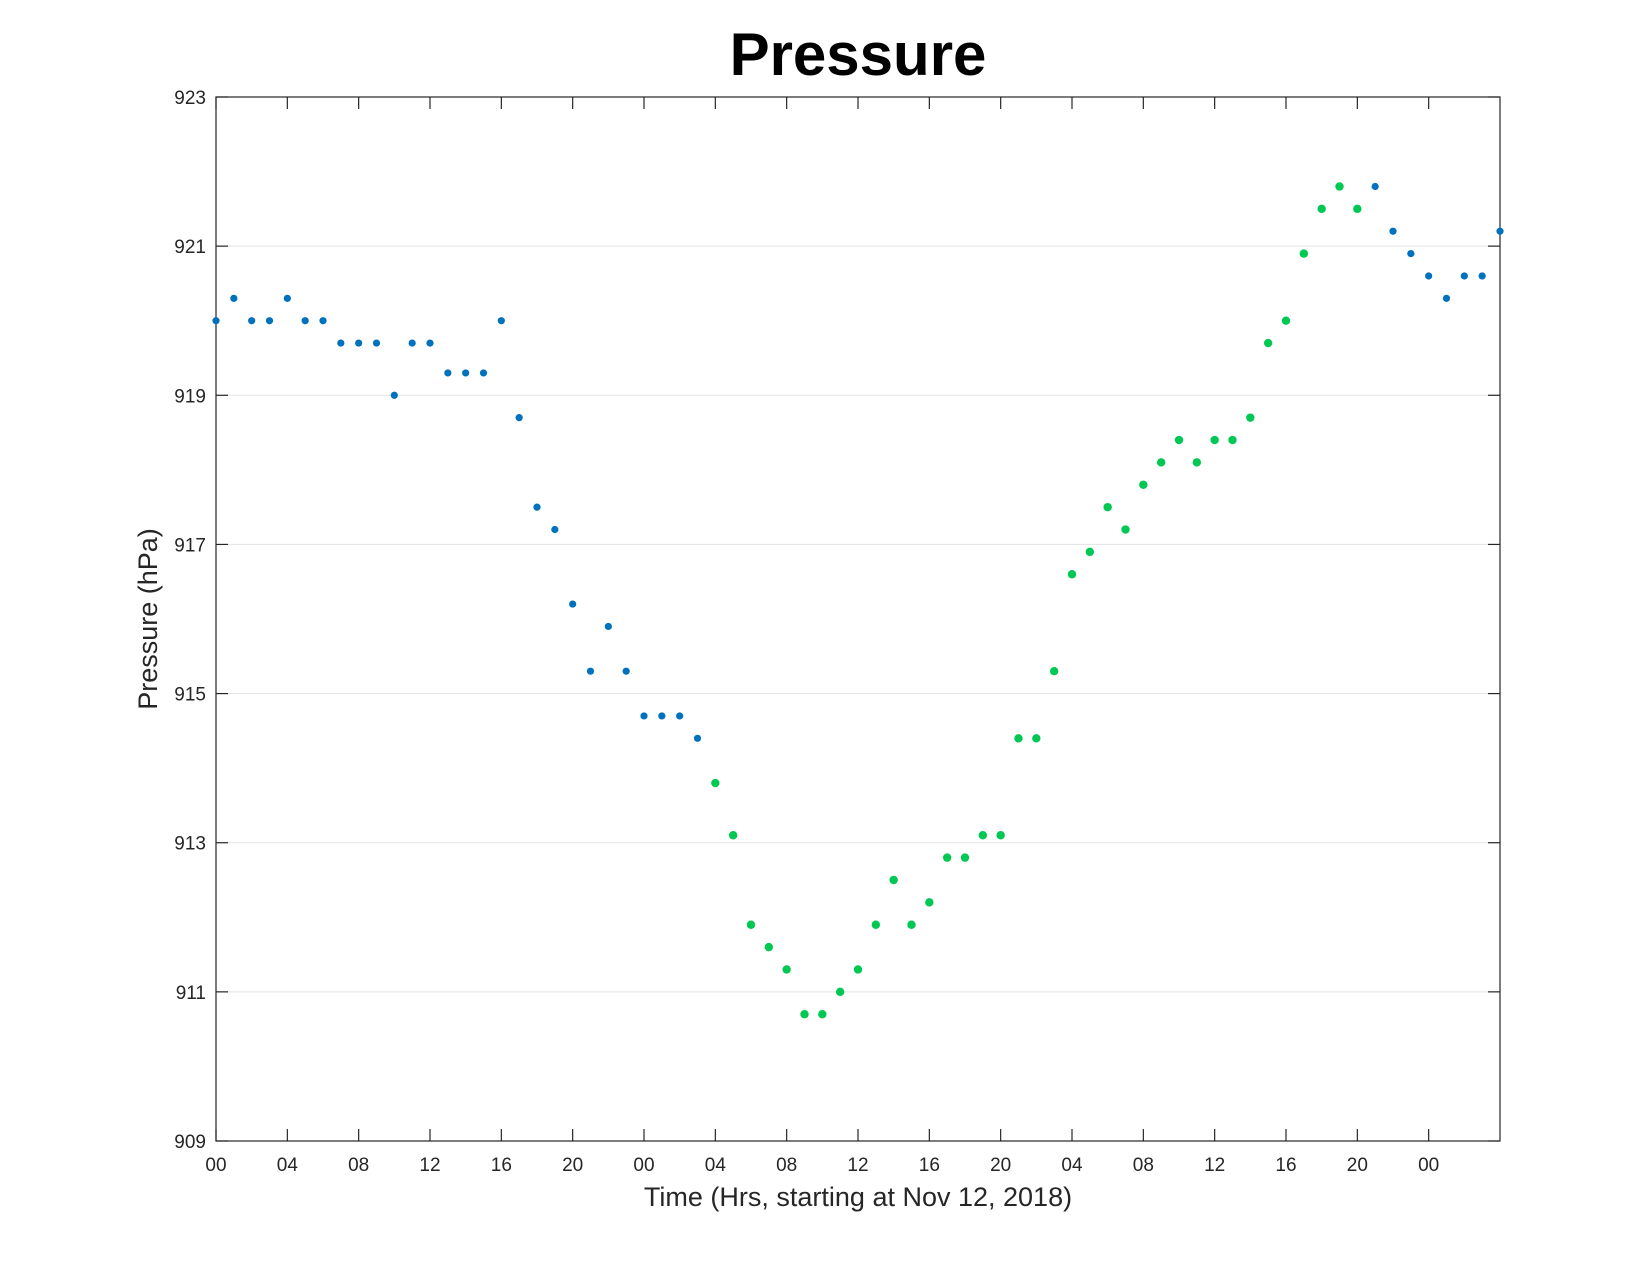  What do you see at coordinates (148, 619) in the screenshot?
I see `y-axis-label: Pressure (hPa)` at bounding box center [148, 619].